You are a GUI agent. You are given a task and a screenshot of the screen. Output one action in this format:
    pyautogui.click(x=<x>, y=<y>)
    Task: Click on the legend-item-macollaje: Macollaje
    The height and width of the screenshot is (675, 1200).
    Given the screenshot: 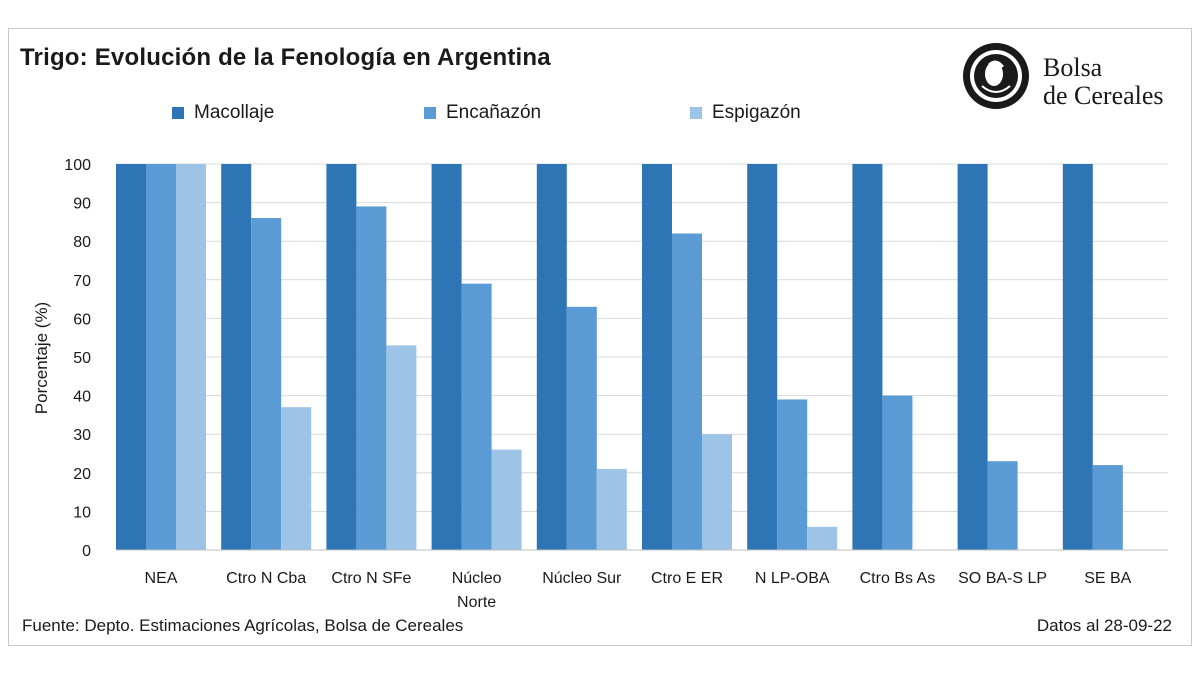 What is the action you would take?
    pyautogui.click(x=223, y=113)
    